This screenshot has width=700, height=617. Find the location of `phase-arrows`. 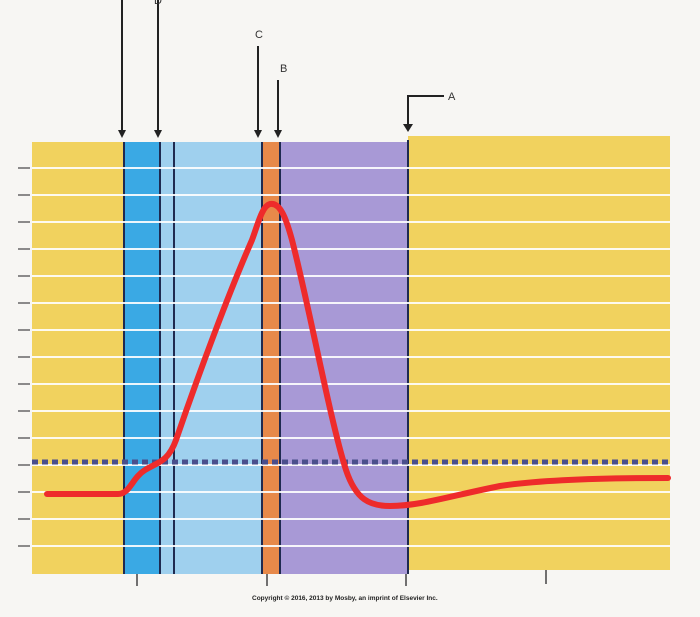

phase-arrows is located at coordinates (281, 69).